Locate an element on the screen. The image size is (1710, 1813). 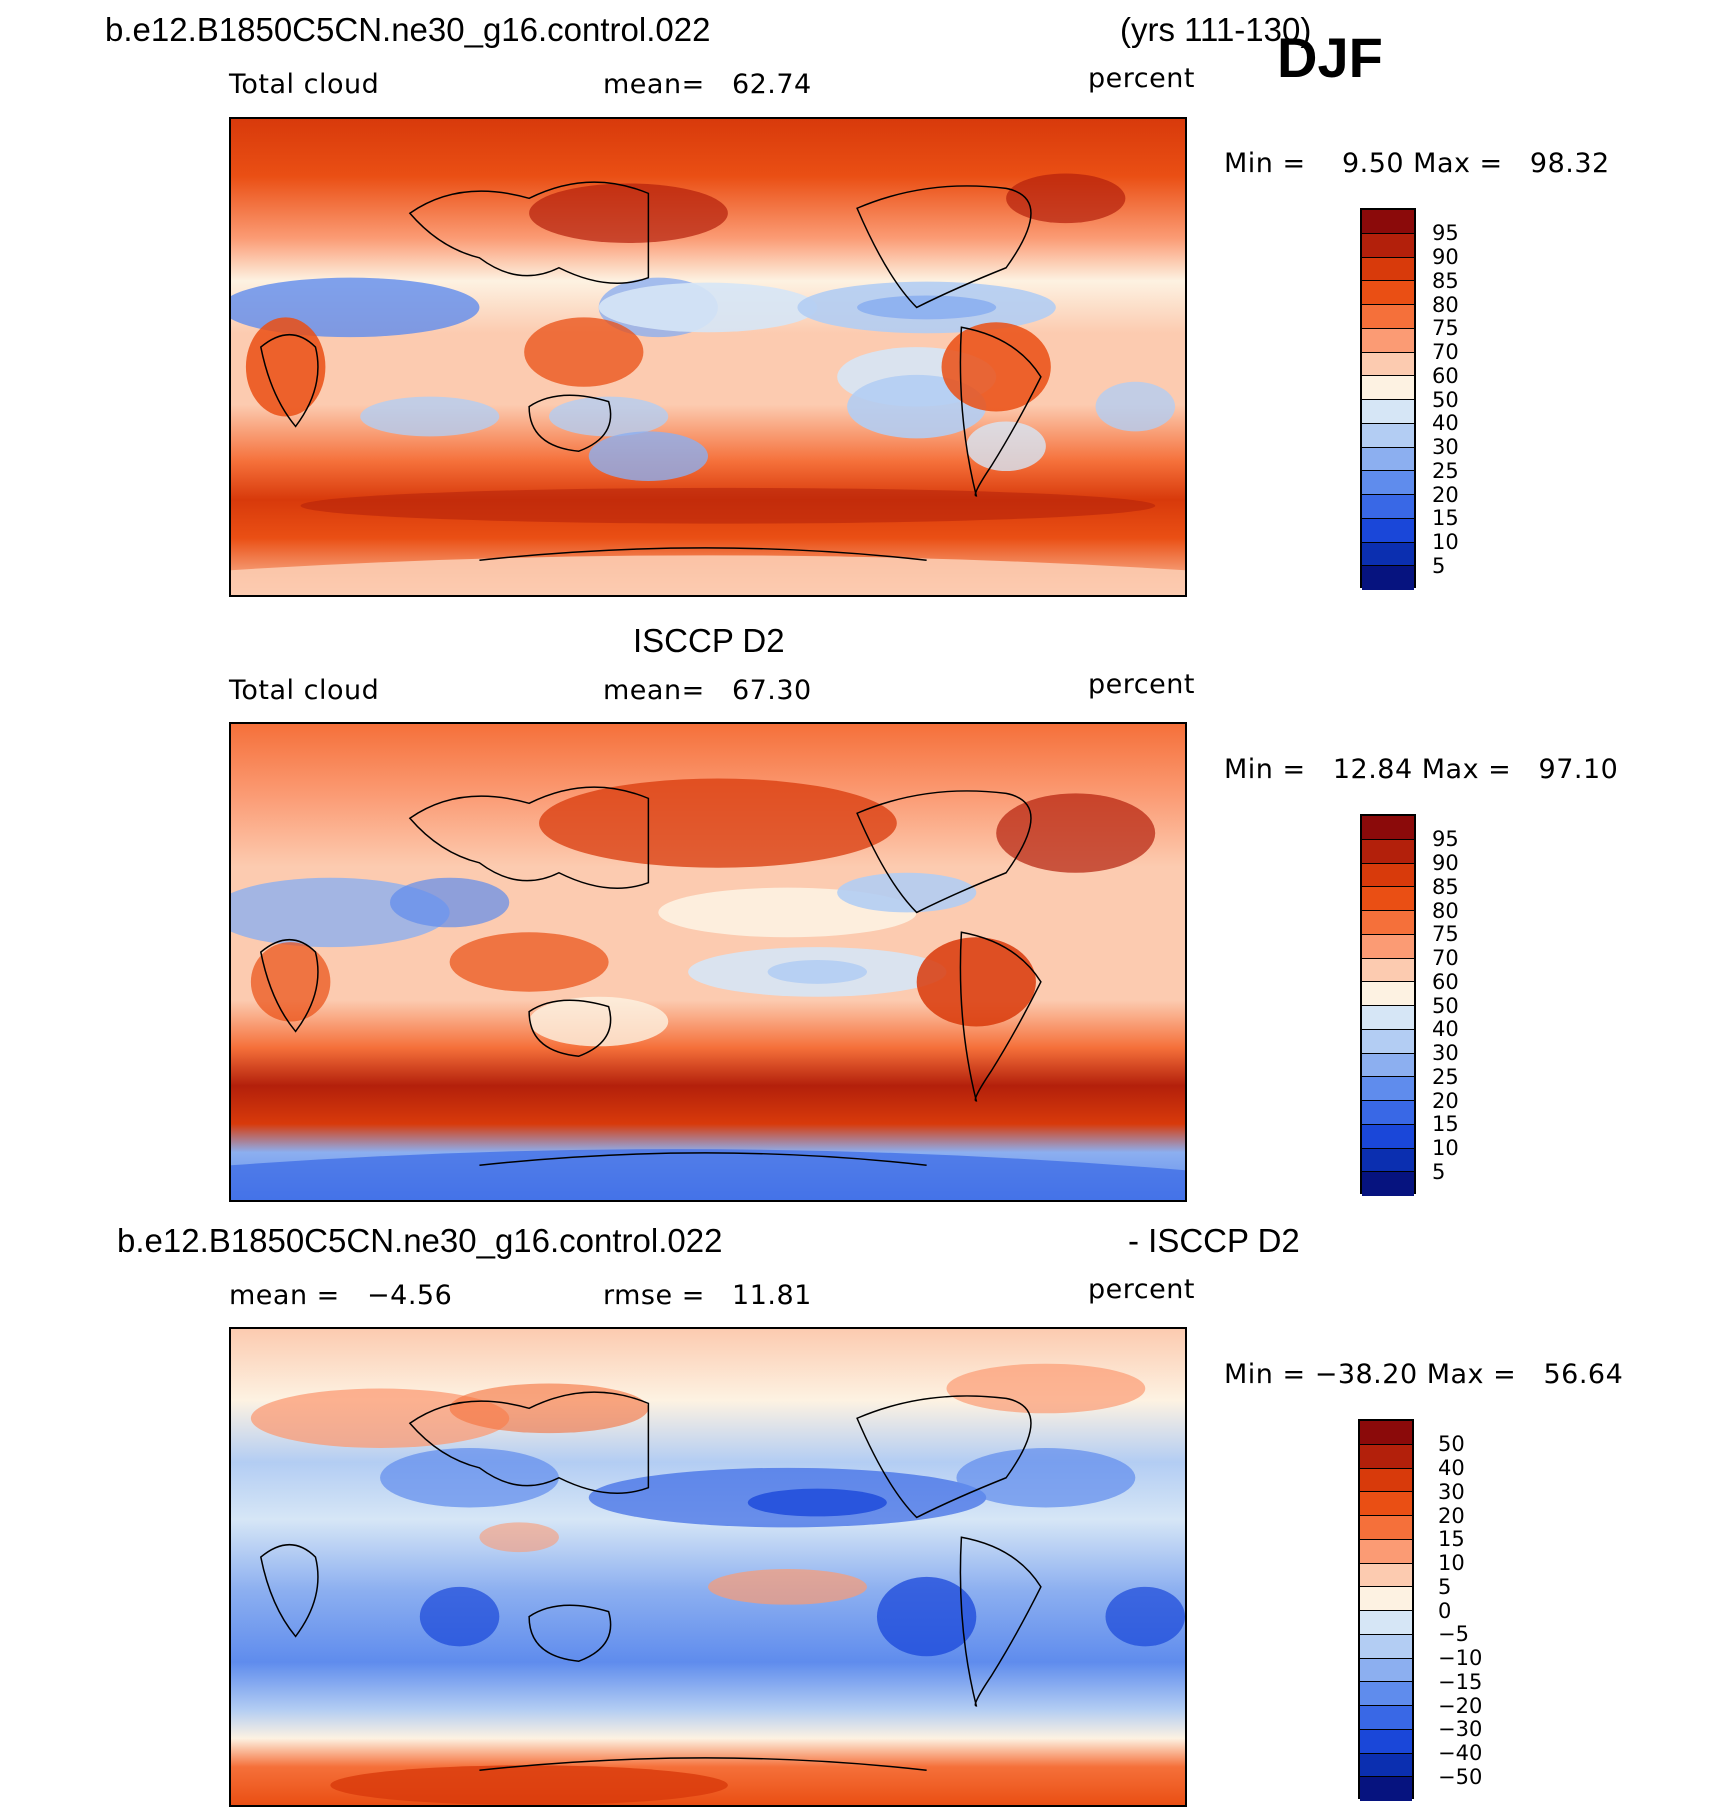
panel3-title-left: b.e12.B1850C5CN.ne30_g16.control.022 is located at coordinates (420, 1240).